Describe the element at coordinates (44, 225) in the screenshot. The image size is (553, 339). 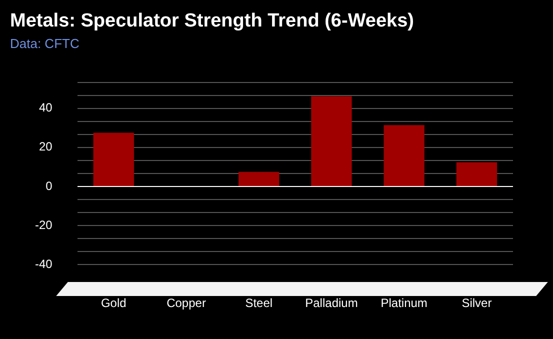
I see `y-tick-label: -20` at that location.